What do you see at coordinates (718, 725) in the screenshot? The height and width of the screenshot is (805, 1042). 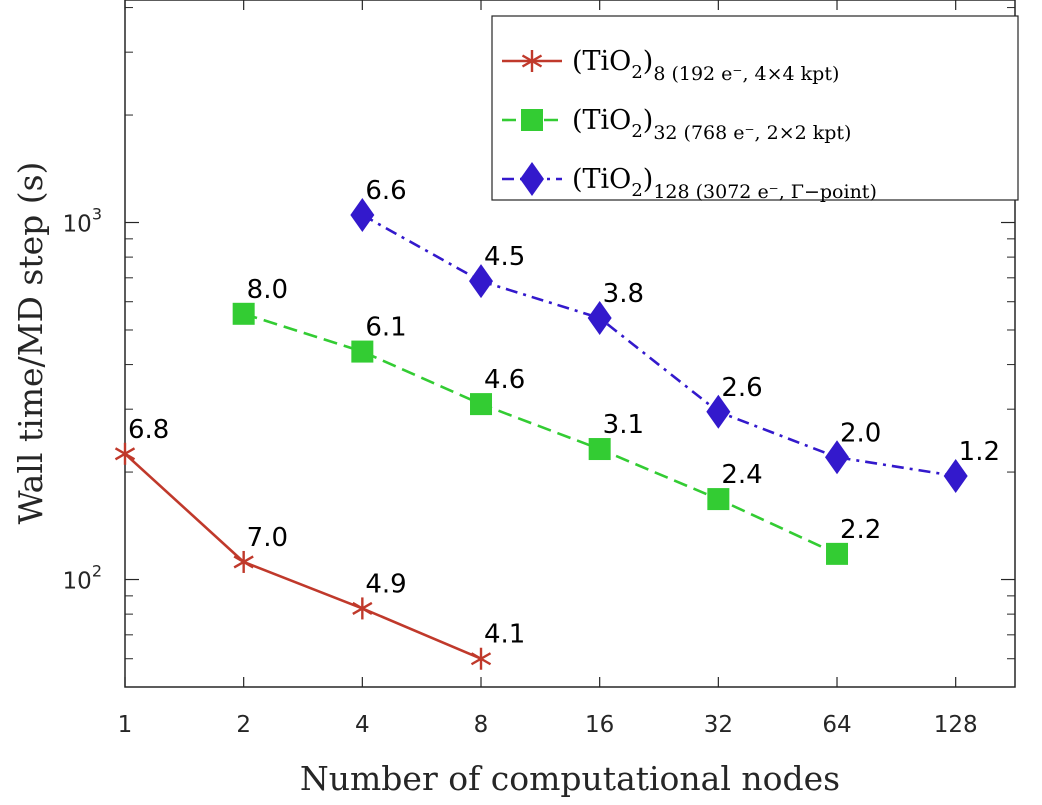 I see `x-tick-label: 32` at bounding box center [718, 725].